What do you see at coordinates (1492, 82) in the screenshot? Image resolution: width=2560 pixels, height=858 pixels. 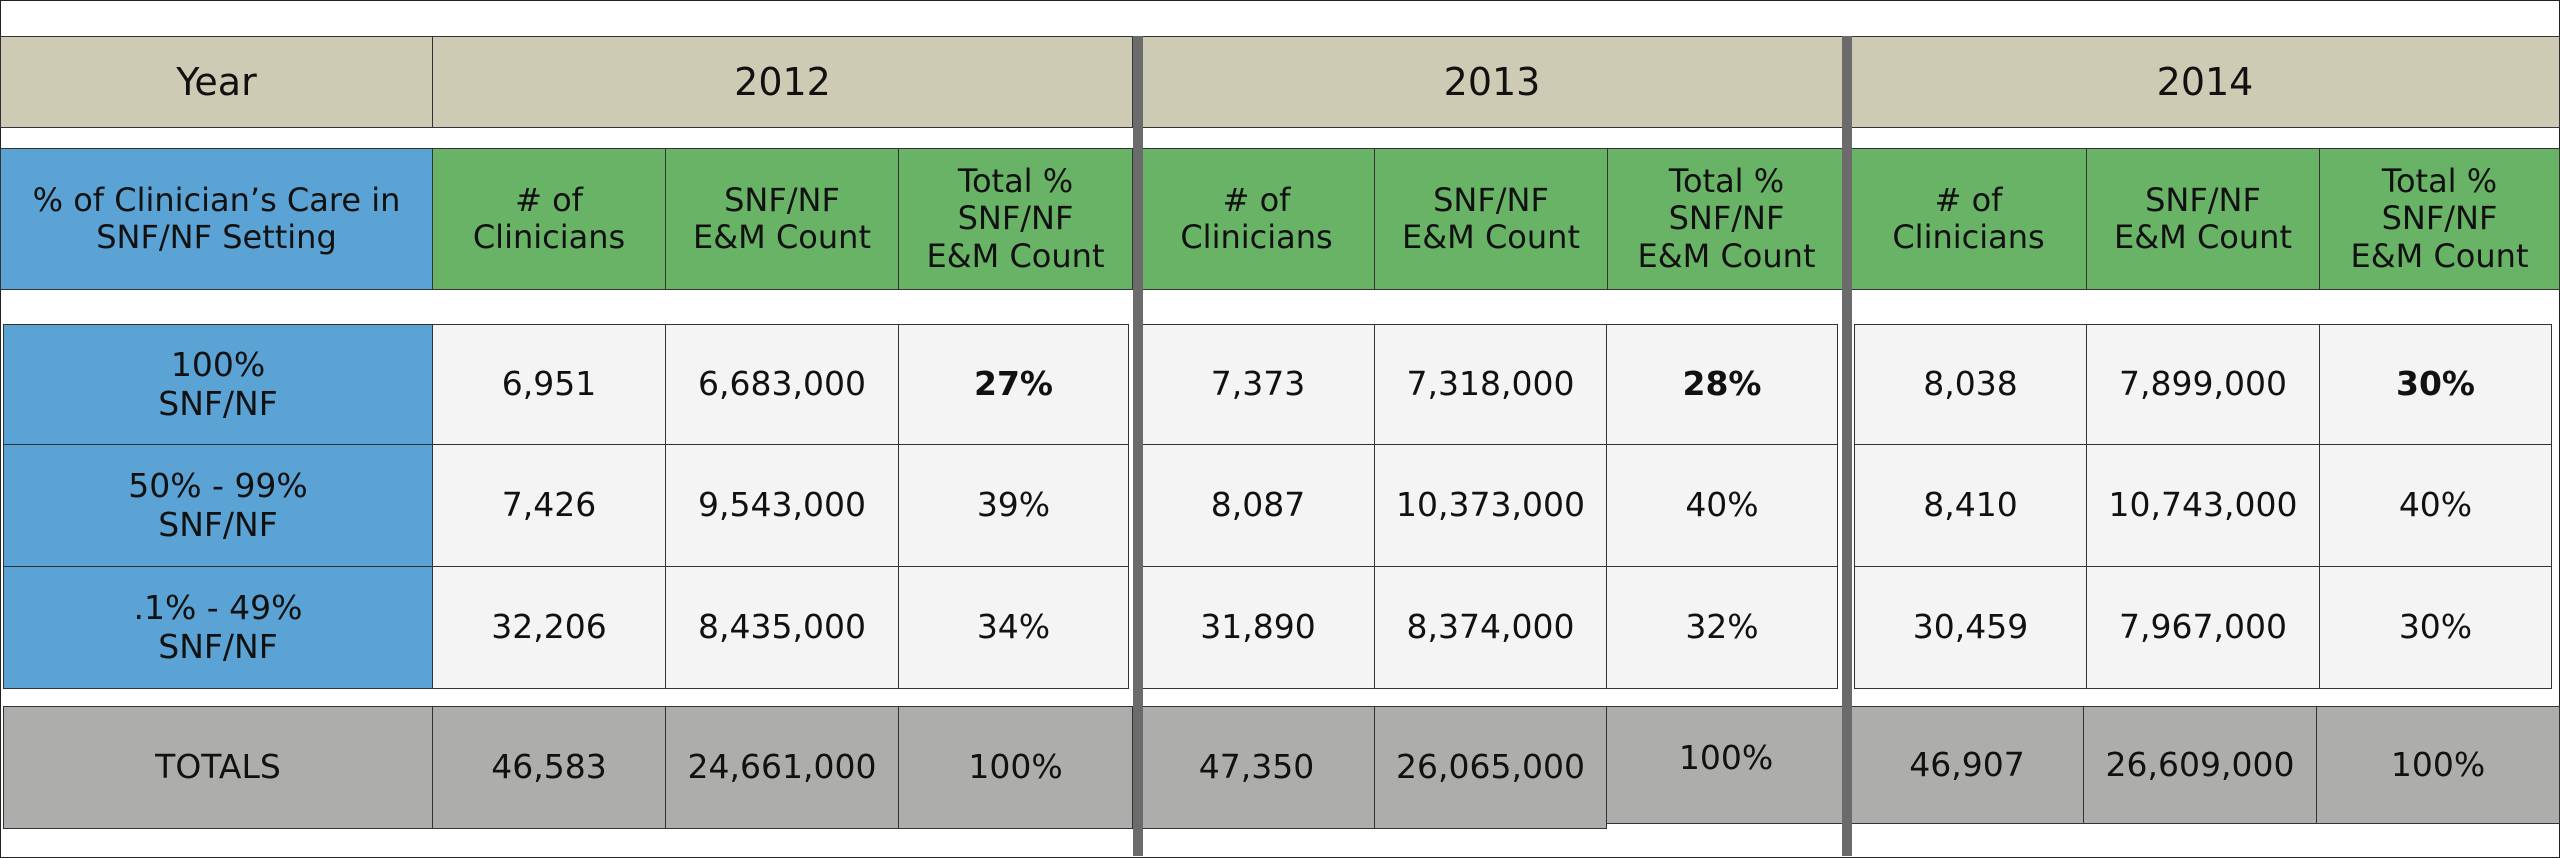 I see `year-2013-header: 2013` at bounding box center [1492, 82].